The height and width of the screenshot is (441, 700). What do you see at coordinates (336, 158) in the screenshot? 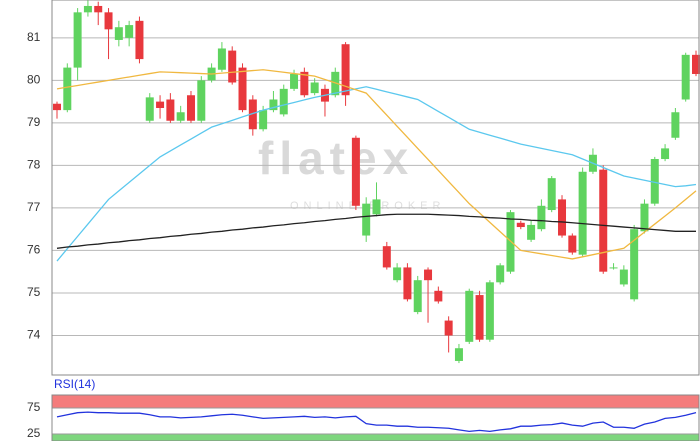
I see `watermark-brand: flatex` at bounding box center [336, 158].